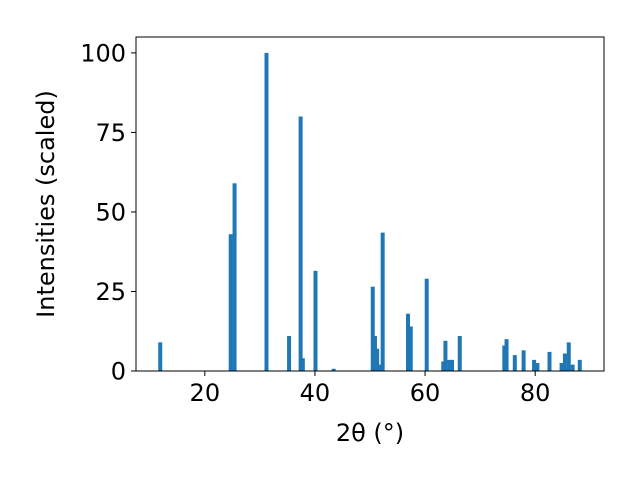 The image size is (640, 480). I want to click on x-axis-label: 2θ (°), so click(370, 433).